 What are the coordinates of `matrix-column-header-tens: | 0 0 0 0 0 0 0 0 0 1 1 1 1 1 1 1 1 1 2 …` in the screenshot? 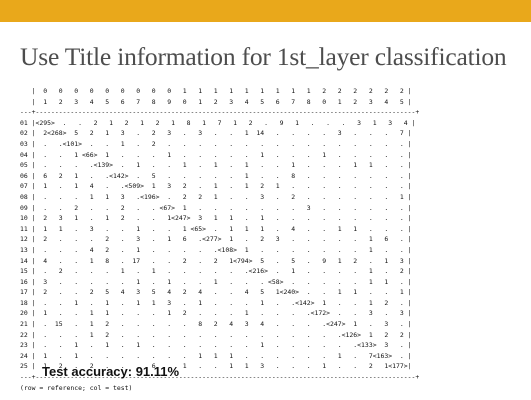 It's located at (216, 91).